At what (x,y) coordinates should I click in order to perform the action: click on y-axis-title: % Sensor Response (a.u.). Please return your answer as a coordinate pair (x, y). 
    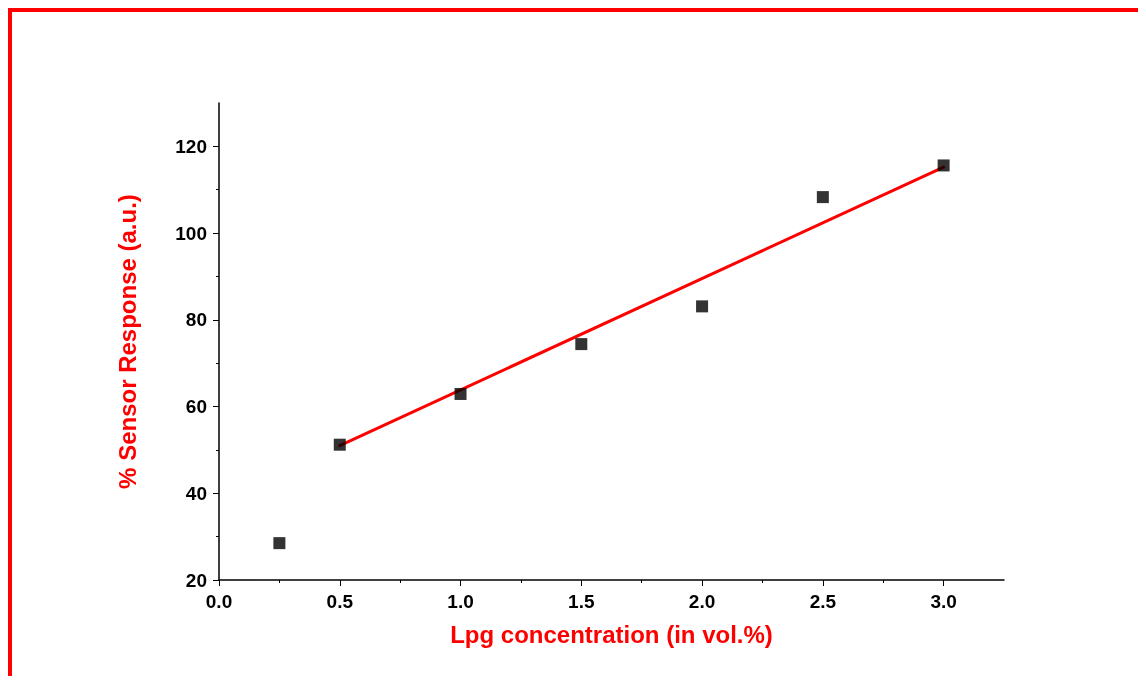
    Looking at the image, I should click on (127, 341).